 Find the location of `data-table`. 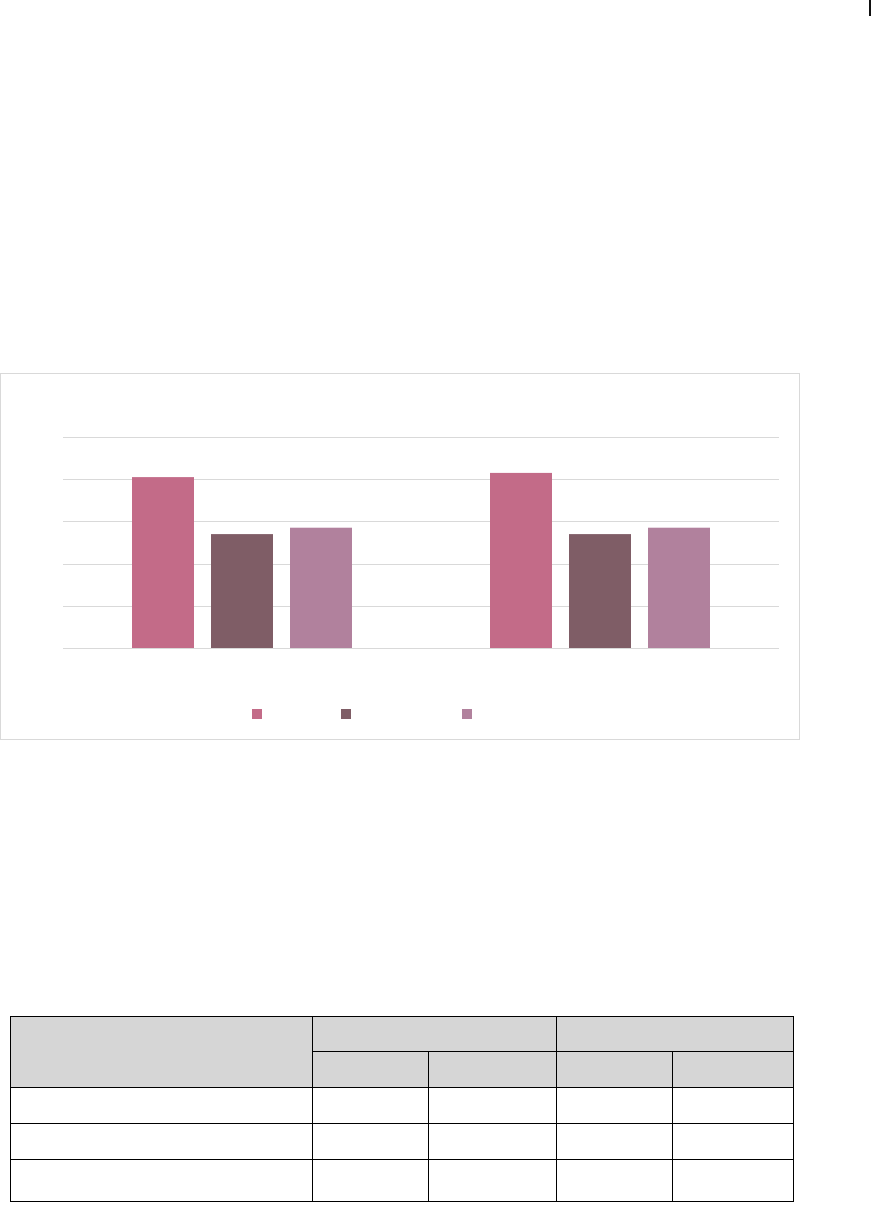

data-table is located at coordinates (402, 1109).